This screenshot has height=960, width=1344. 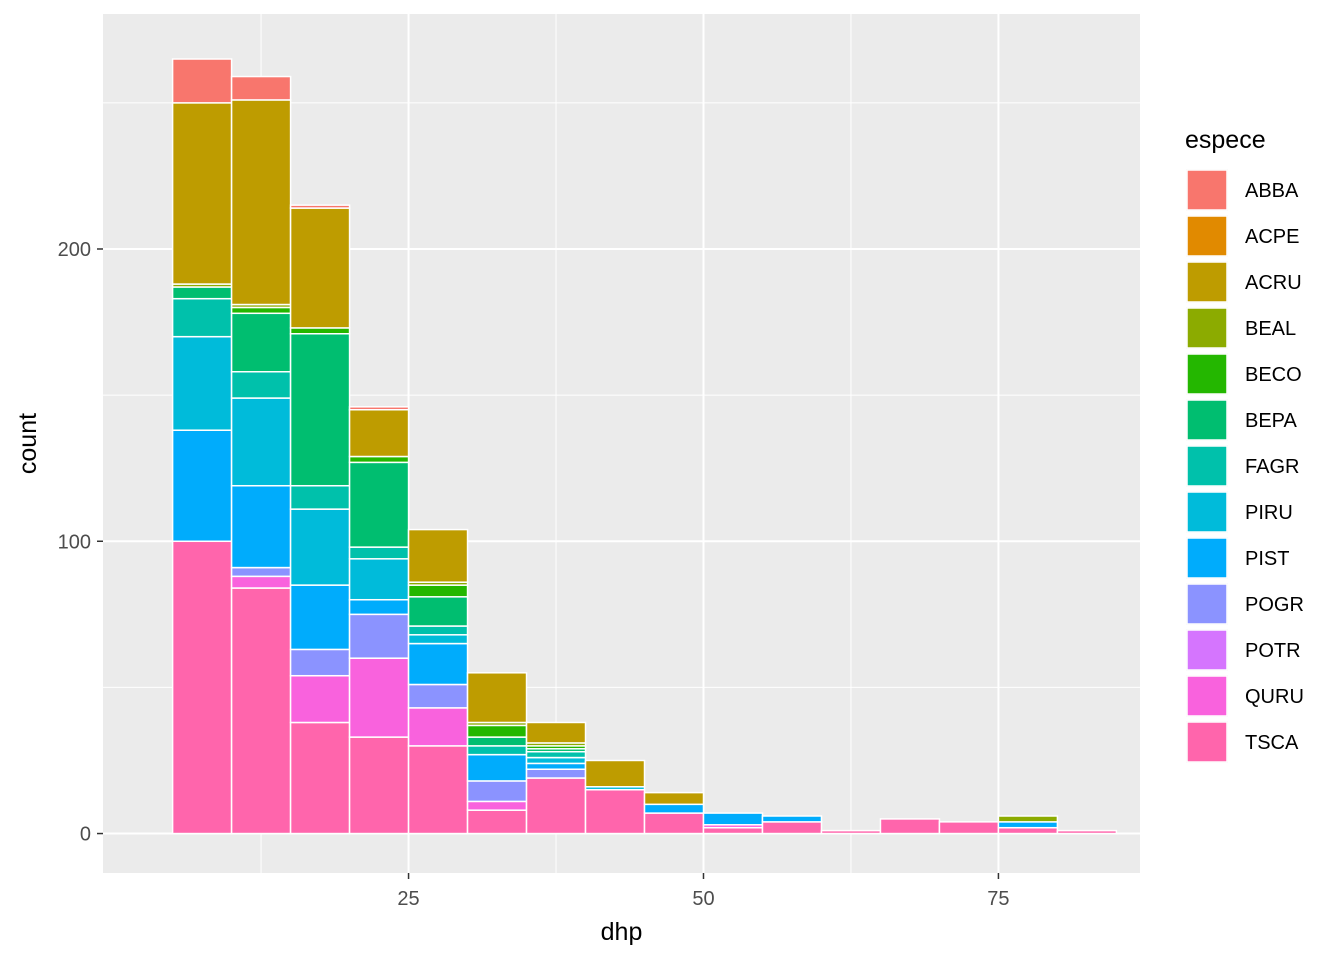 What do you see at coordinates (1274, 605) in the screenshot?
I see `legend-label-pogr: POGR` at bounding box center [1274, 605].